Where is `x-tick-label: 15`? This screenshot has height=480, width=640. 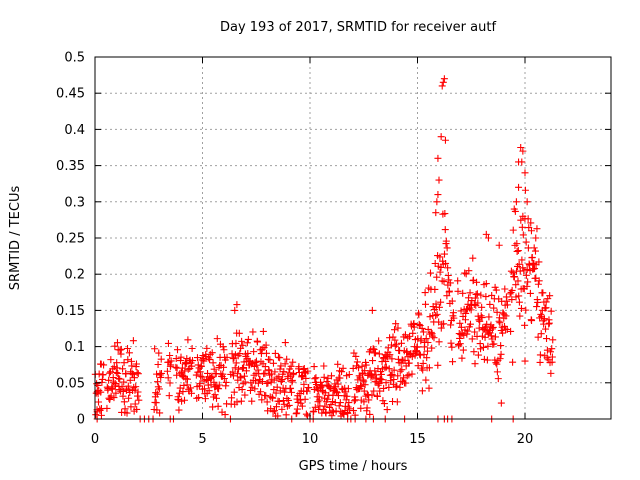
x-tick-label: 15 is located at coordinates (417, 439).